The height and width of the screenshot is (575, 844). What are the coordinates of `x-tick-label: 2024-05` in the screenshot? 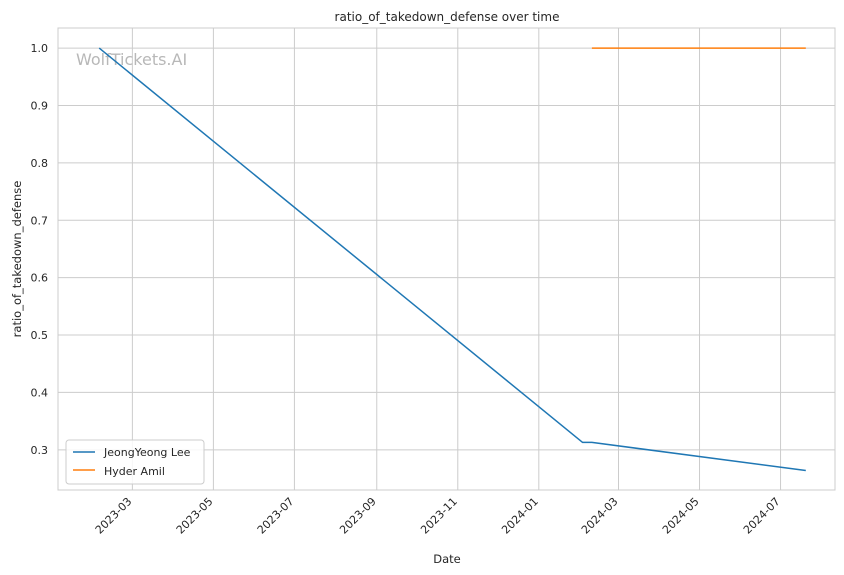 It's located at (681, 516).